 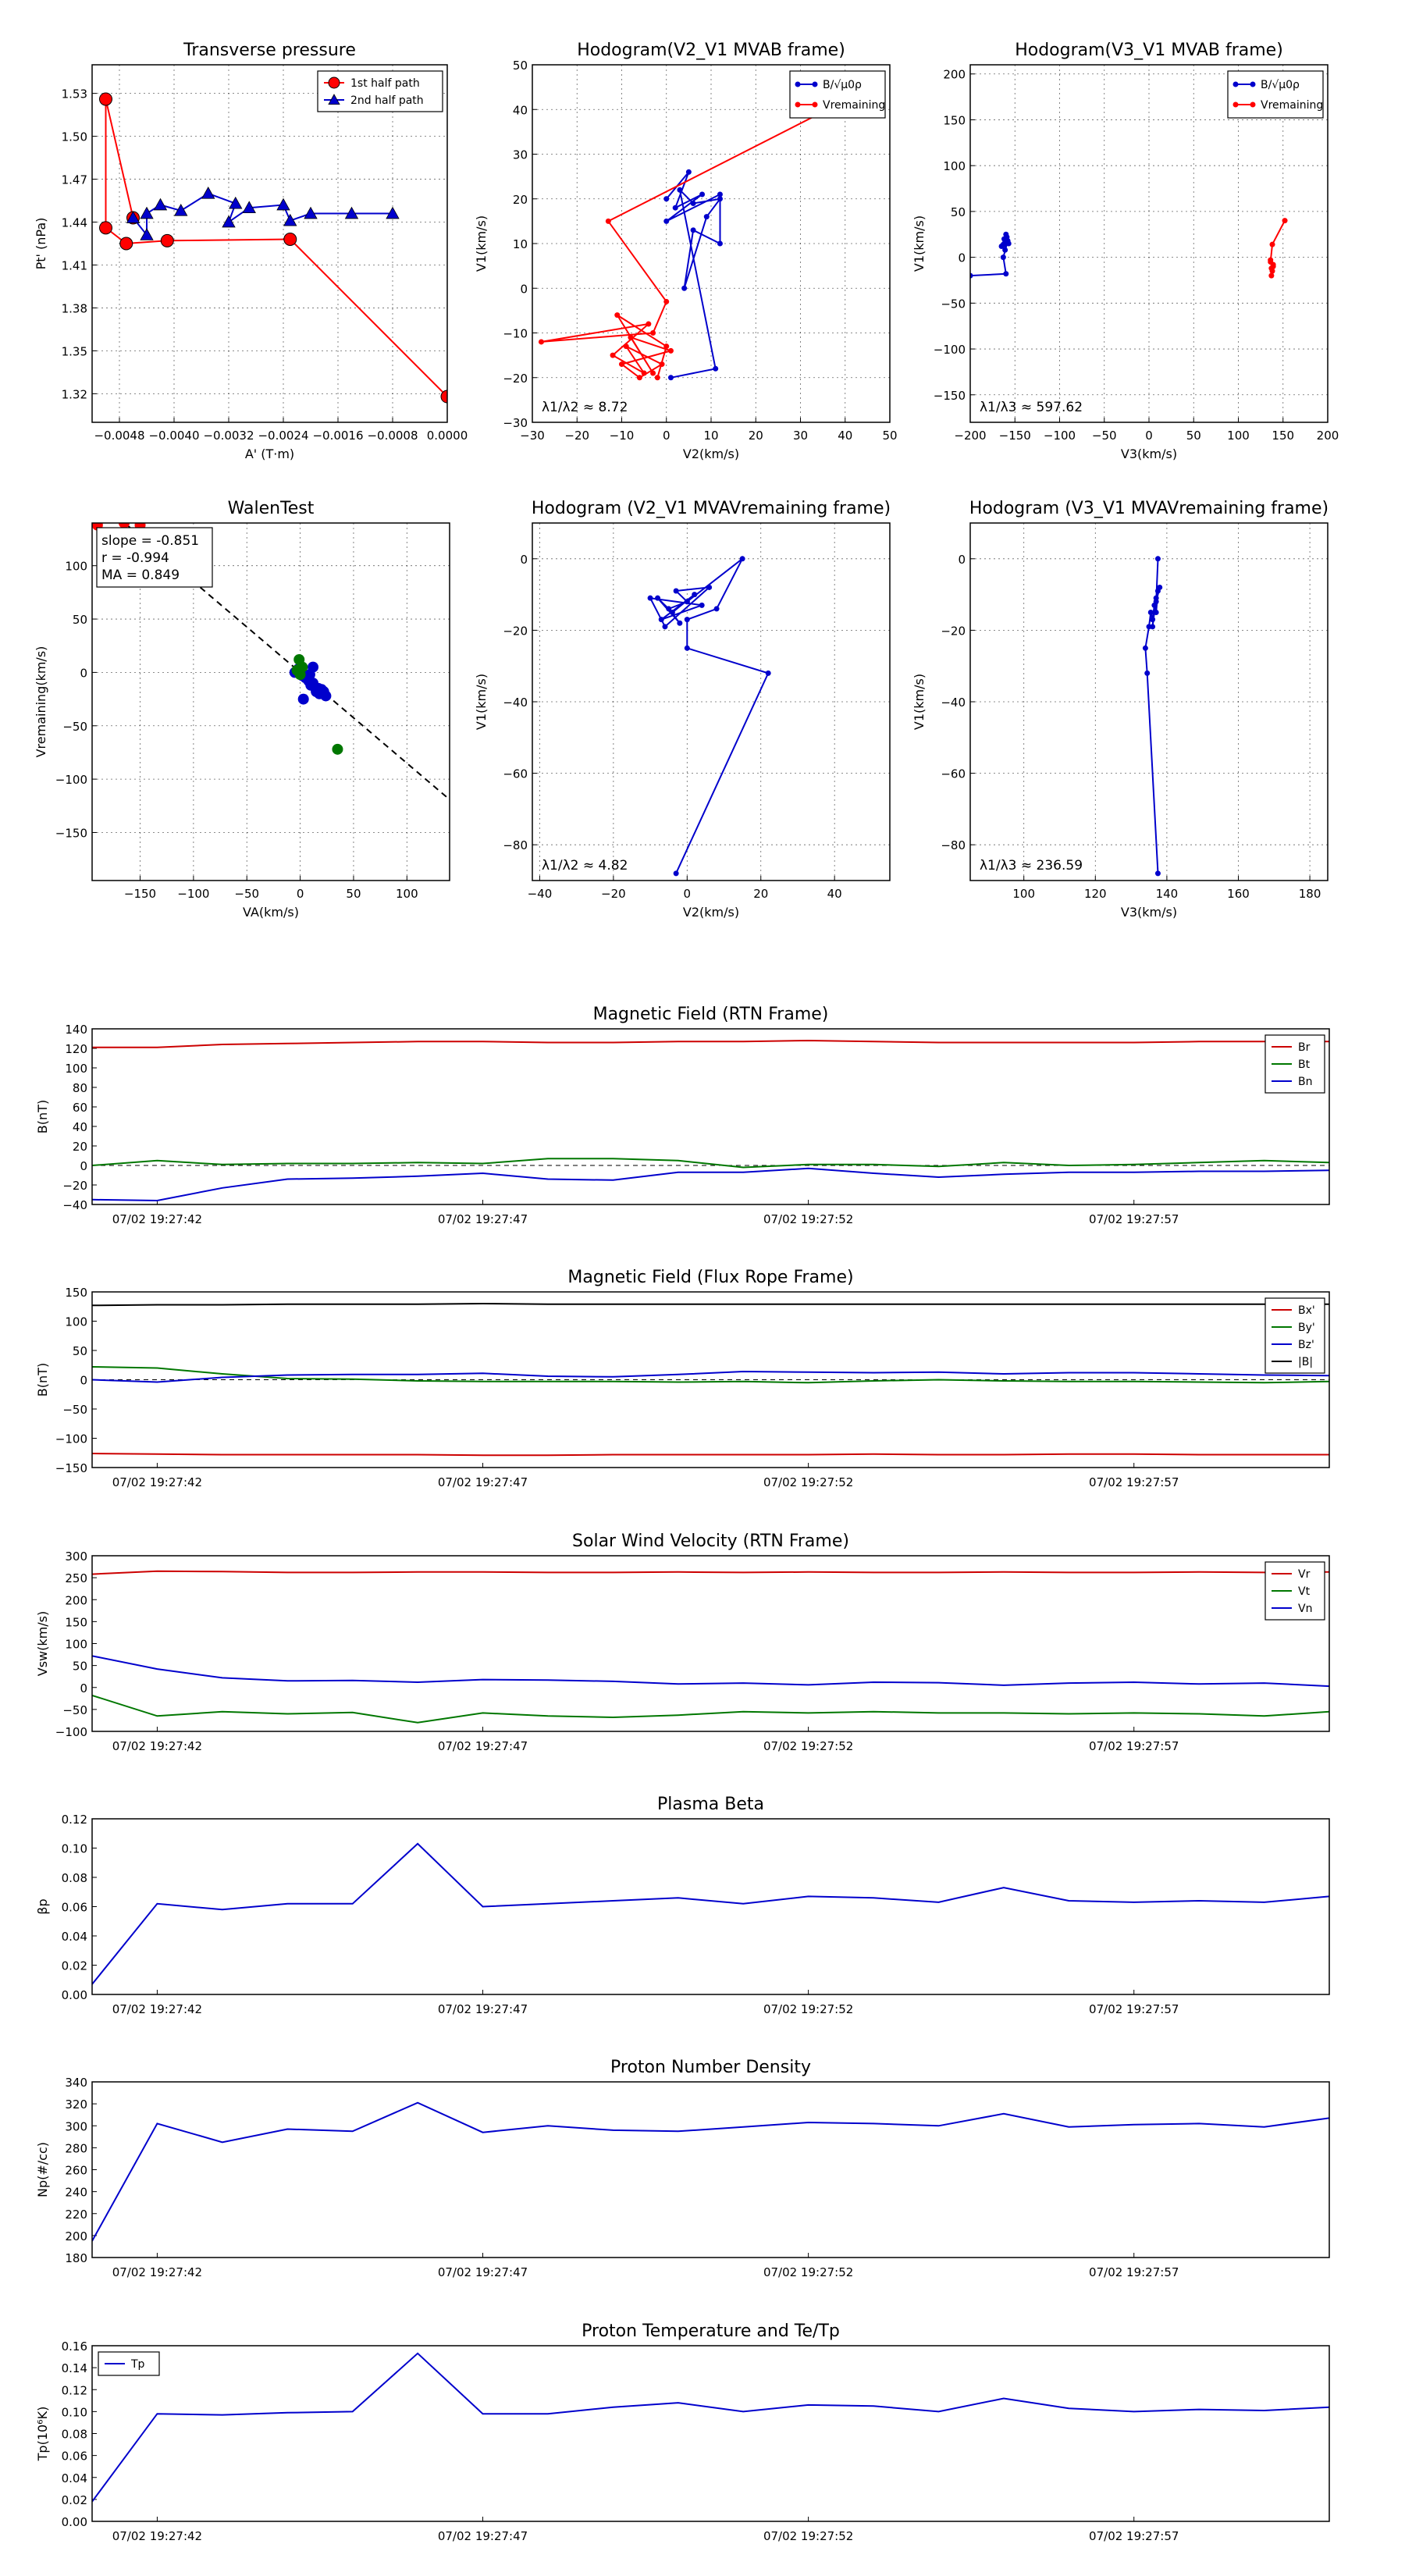 I want to click on legend-label: Bn, so click(x=1305, y=1082).